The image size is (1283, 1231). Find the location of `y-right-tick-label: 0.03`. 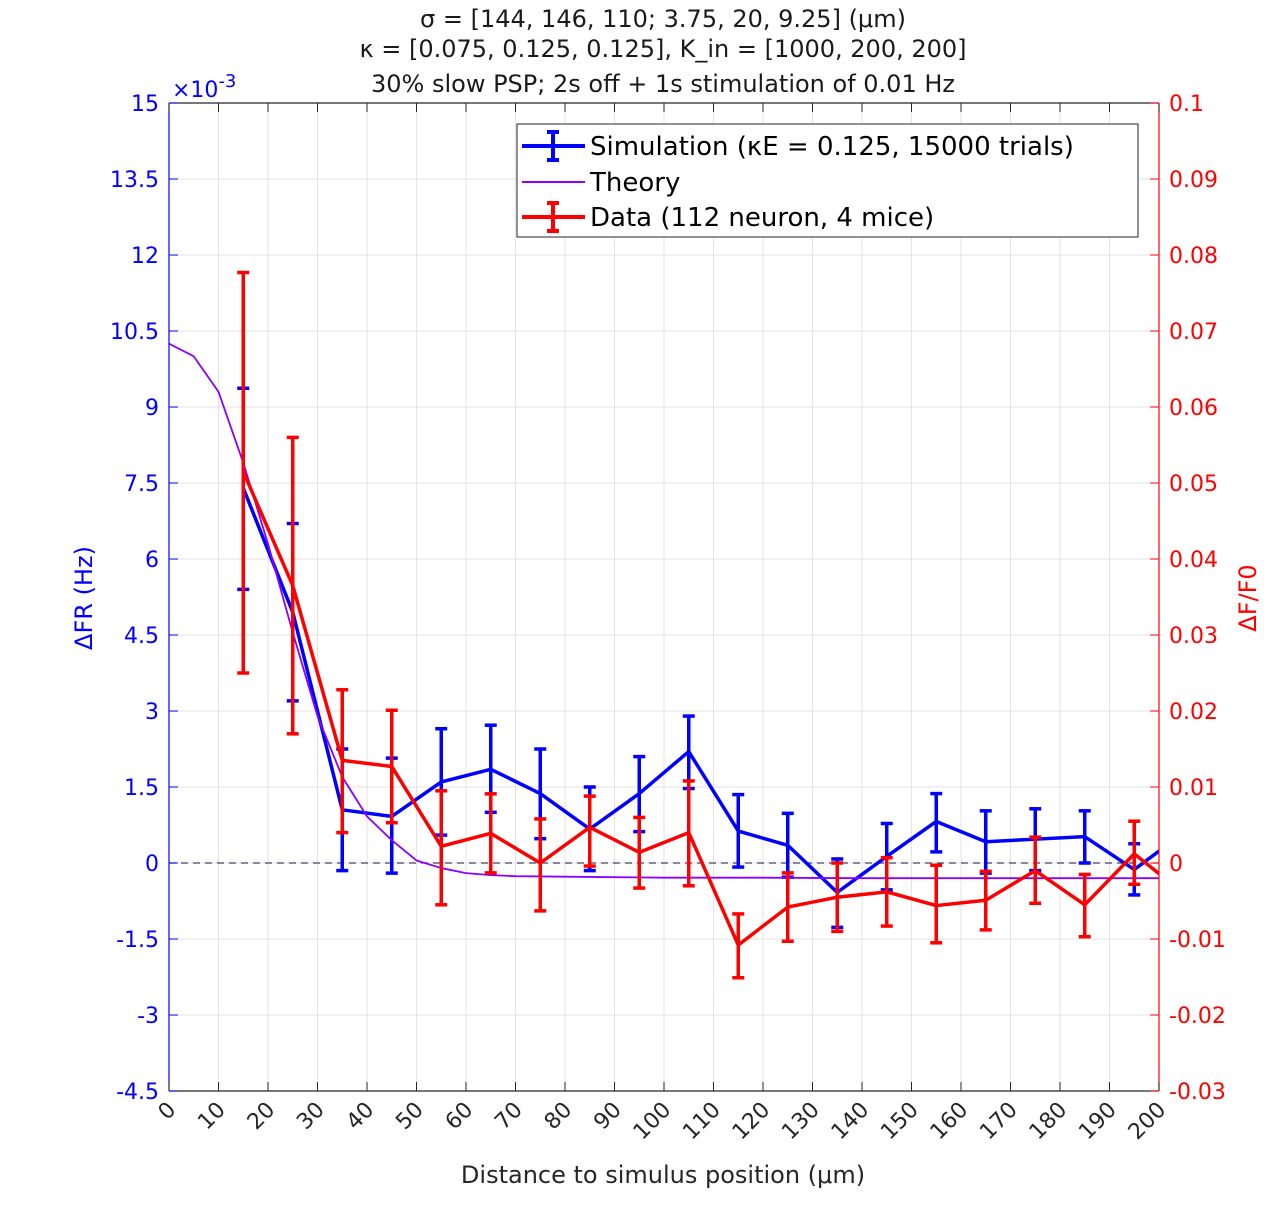

y-right-tick-label: 0.03 is located at coordinates (1193, 636).